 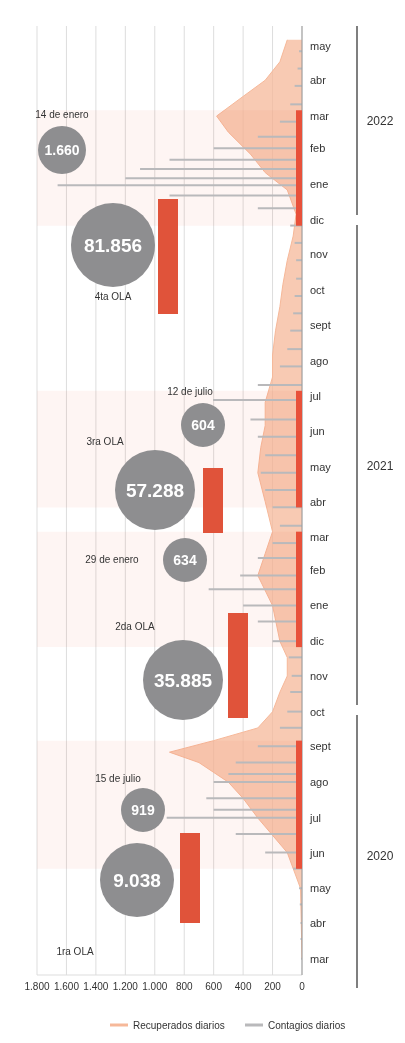 What do you see at coordinates (203, 425) in the screenshot?
I see `annotation: 604` at bounding box center [203, 425].